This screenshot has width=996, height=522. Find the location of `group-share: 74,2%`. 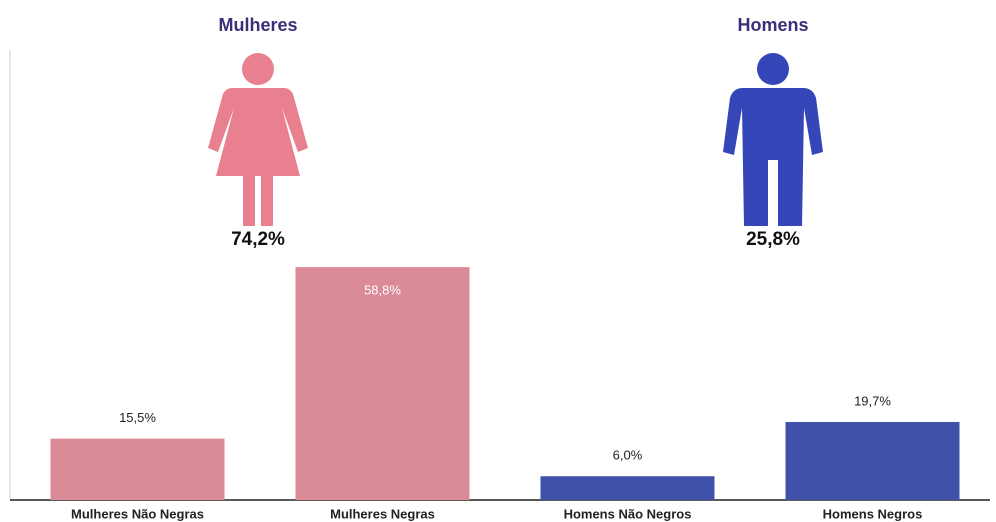

group-share: 74,2% is located at coordinates (258, 239).